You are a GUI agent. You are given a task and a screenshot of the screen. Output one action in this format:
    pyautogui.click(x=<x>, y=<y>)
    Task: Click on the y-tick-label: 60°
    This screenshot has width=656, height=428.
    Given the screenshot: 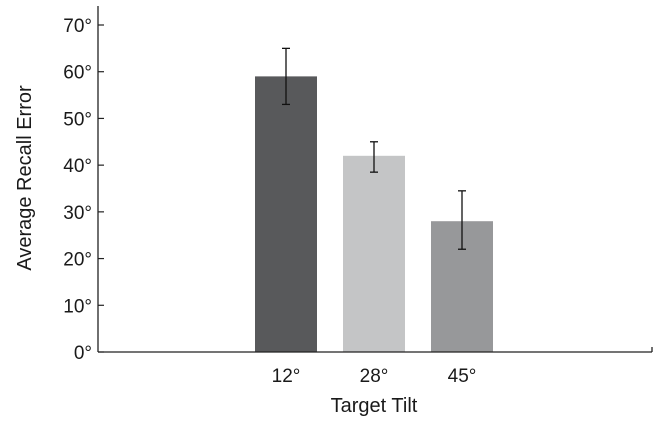 What is the action you would take?
    pyautogui.click(x=77, y=73)
    